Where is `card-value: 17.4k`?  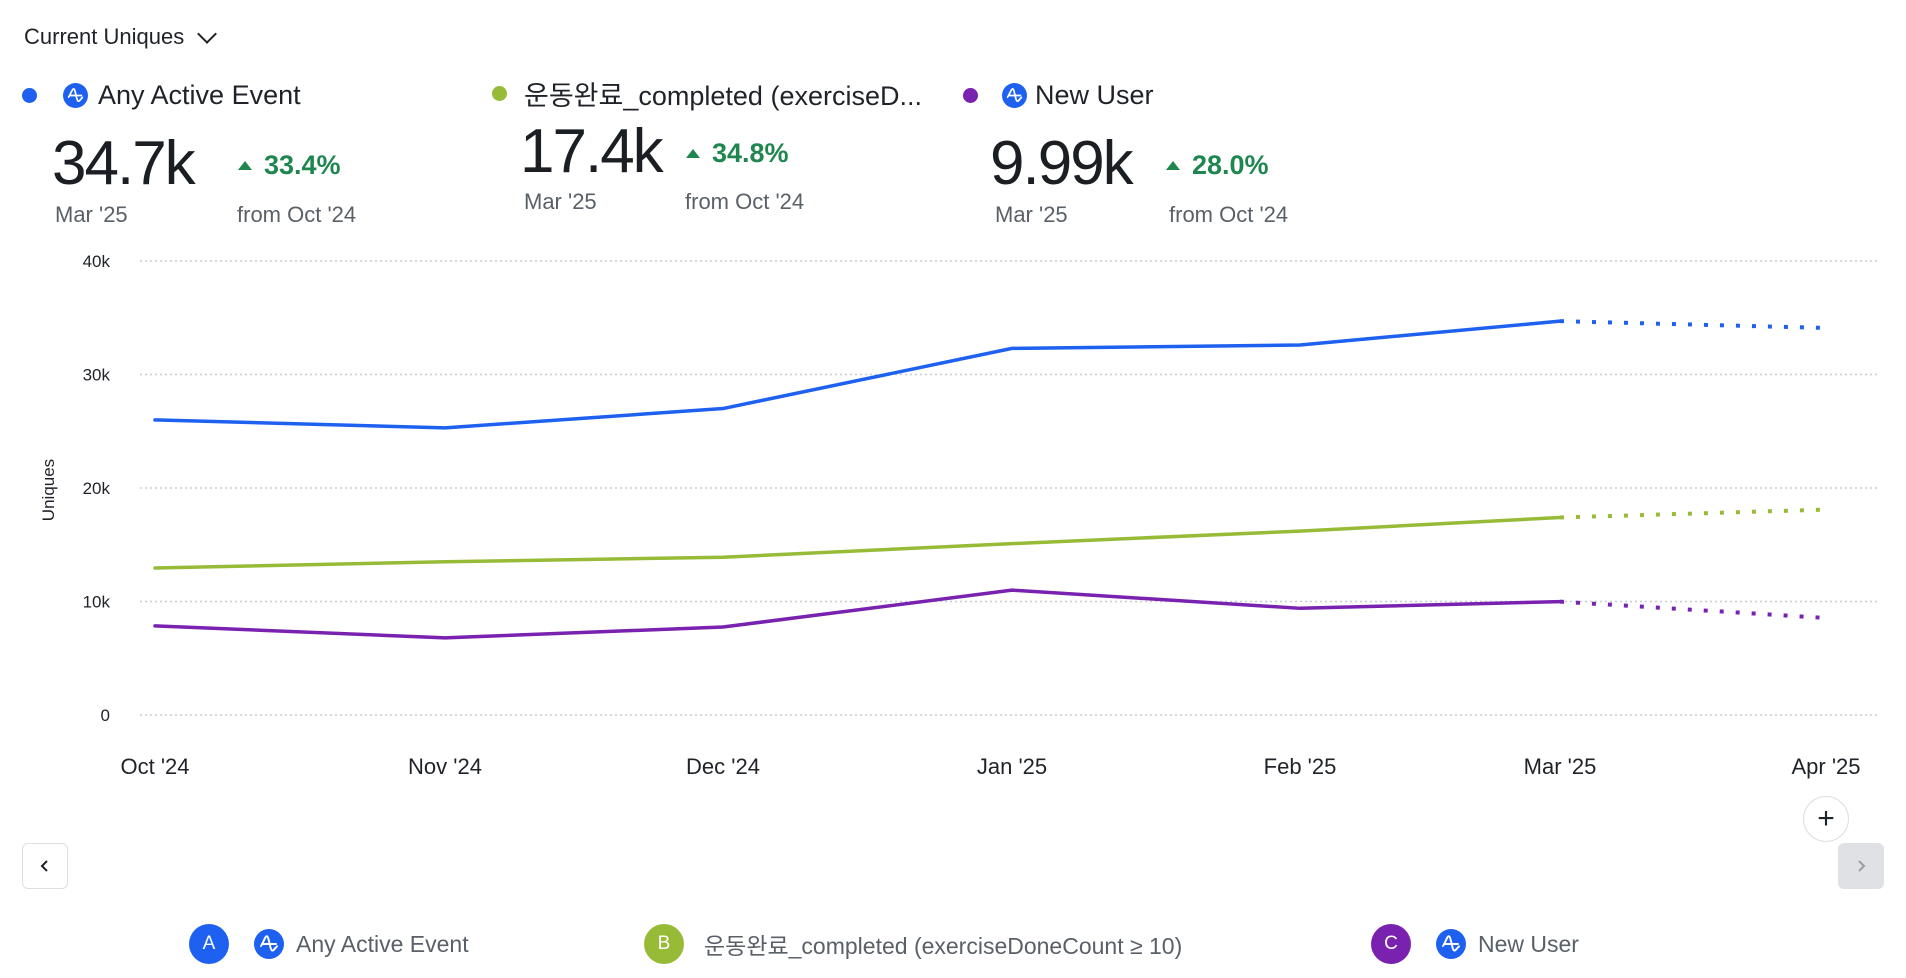 card-value: 17.4k is located at coordinates (592, 151).